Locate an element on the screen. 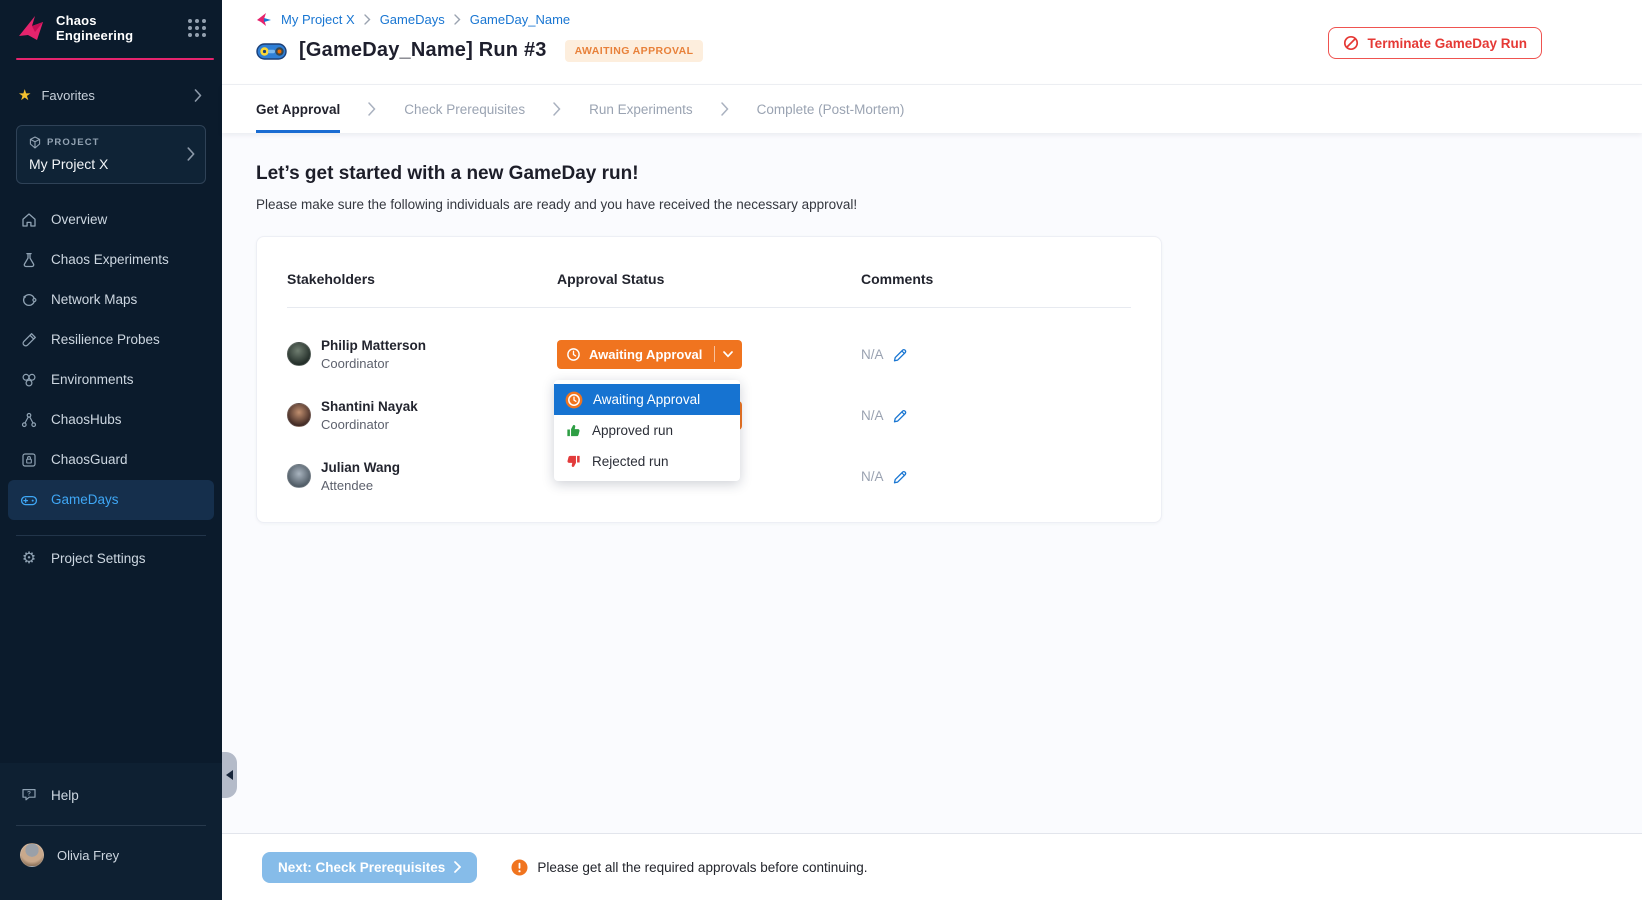 This screenshot has width=1642, height=900. breadcrumb: My Project X GameDays GameDay_Name is located at coordinates (937, 19).